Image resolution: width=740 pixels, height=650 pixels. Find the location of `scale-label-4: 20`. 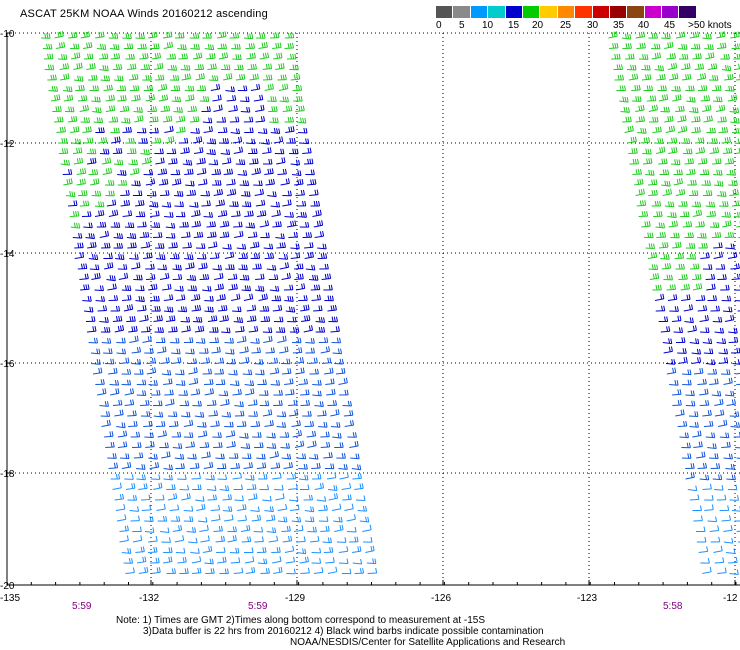

scale-label-4: 20 is located at coordinates (538, 25).